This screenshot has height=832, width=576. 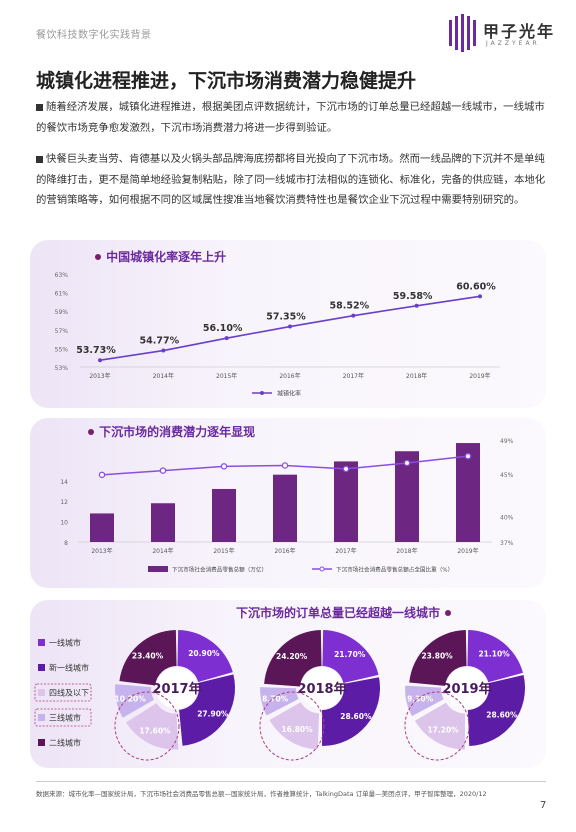 I want to click on y-tick-label: 53%, so click(x=62, y=368).